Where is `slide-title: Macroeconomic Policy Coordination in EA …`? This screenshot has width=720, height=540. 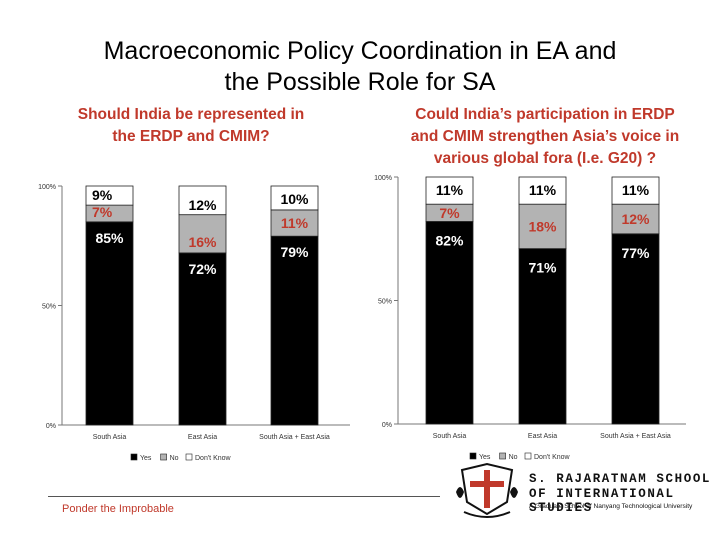
slide-title: Macroeconomic Policy Coordination in EA … is located at coordinates (360, 67).